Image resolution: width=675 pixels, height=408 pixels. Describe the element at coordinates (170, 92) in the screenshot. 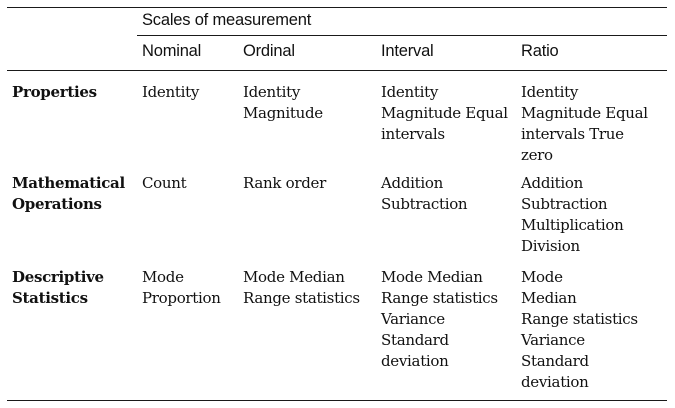

I see `cell-properties-nominal: Identity` at that location.